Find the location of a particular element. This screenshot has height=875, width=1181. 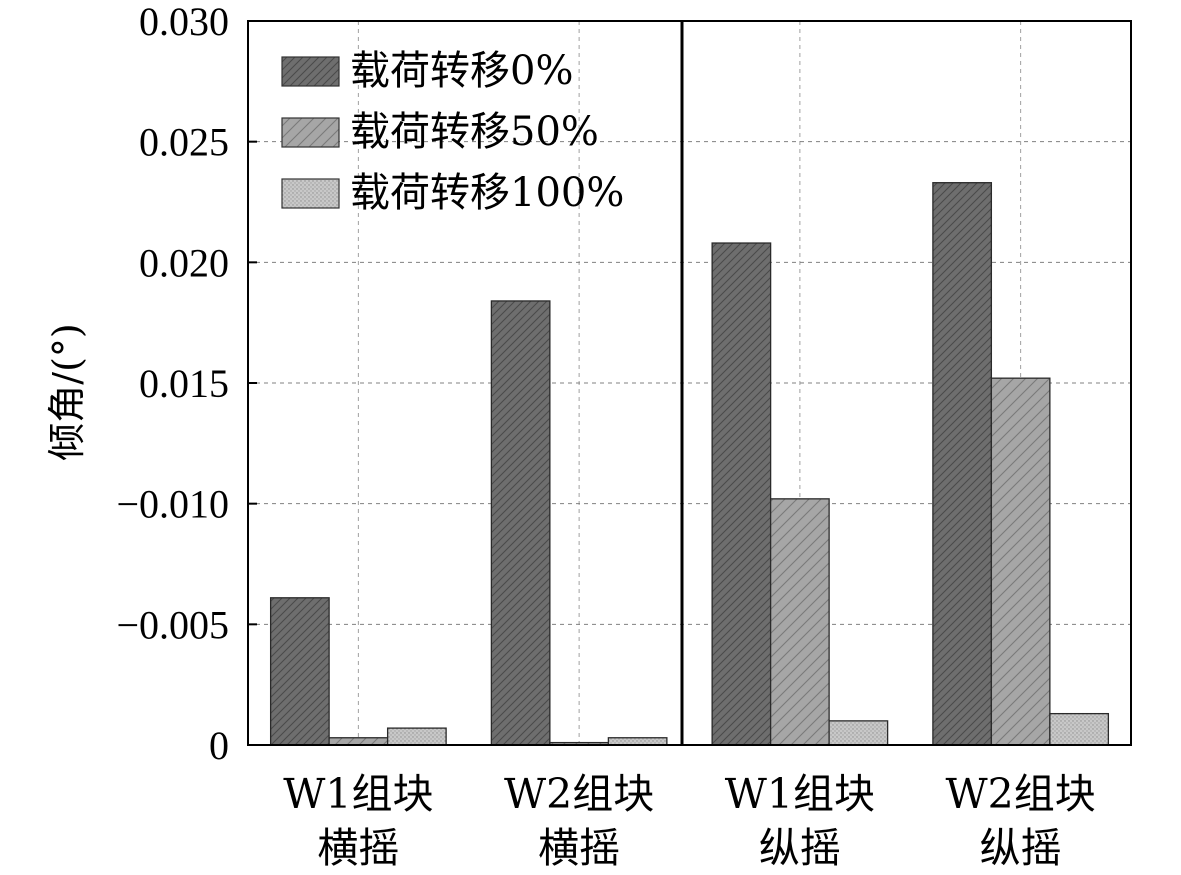

legend-label-1: 载荷转移50% is located at coordinates (474, 132).